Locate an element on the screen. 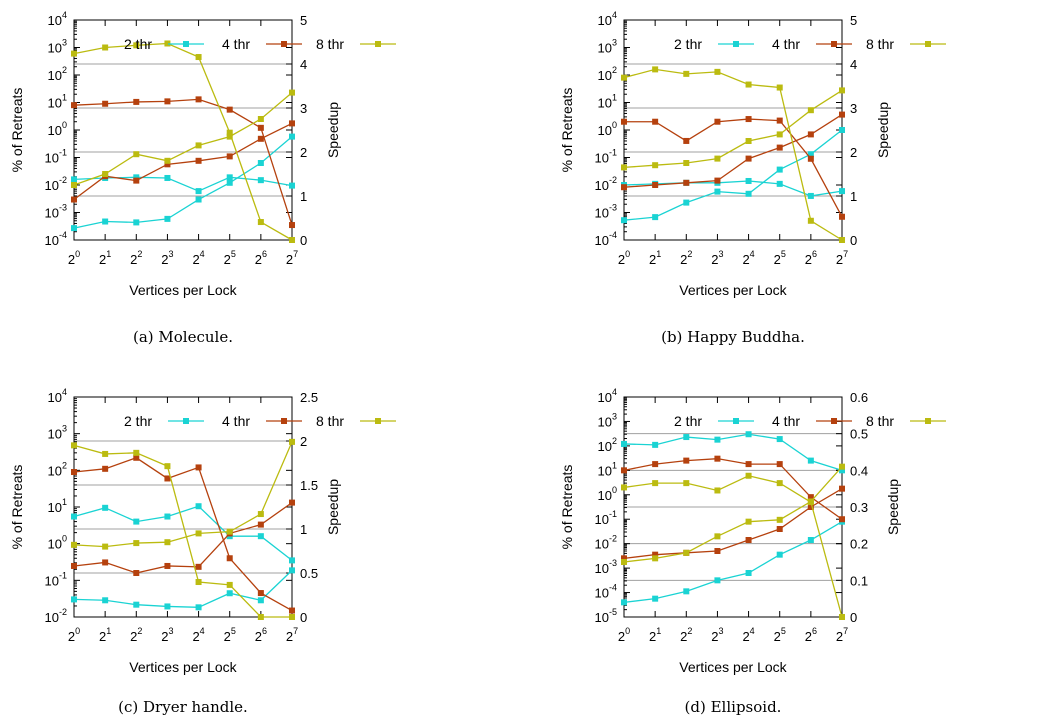 The width and height of the screenshot is (1062, 727). y2-tick-label: 0.1 is located at coordinates (859, 580).